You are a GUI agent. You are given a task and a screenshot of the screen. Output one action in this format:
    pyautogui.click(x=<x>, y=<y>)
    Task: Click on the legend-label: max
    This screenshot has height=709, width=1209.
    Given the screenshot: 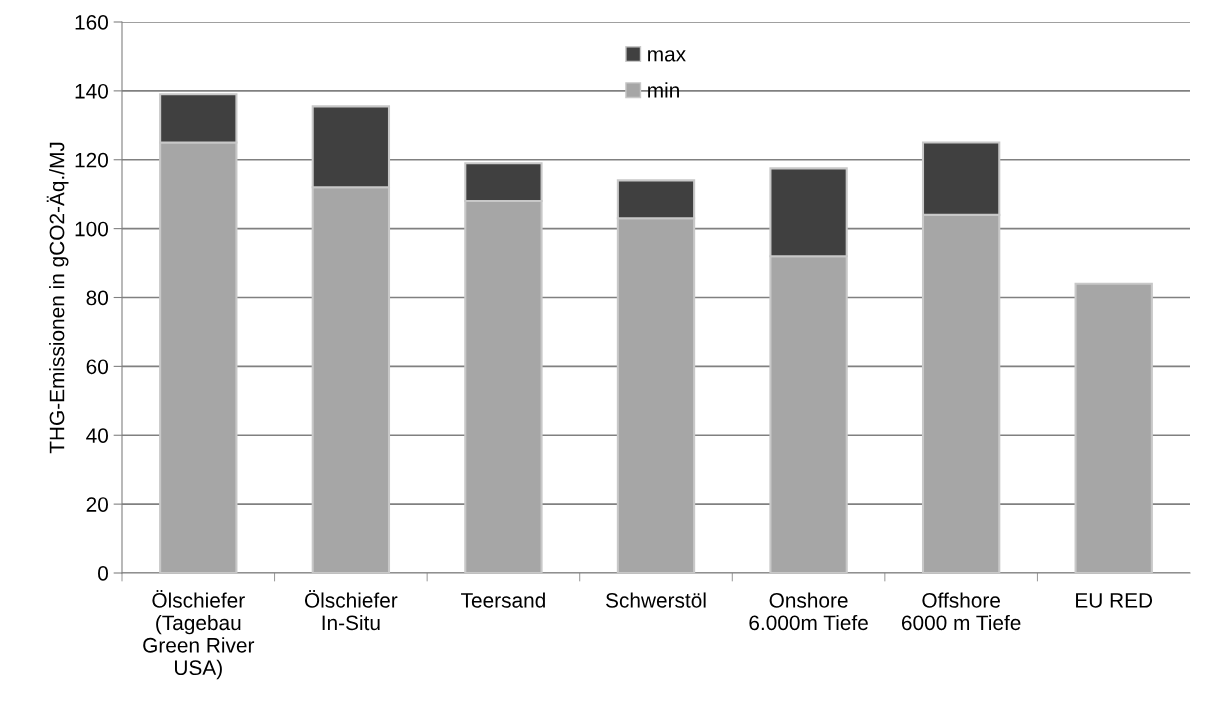 What is the action you would take?
    pyautogui.click(x=667, y=56)
    